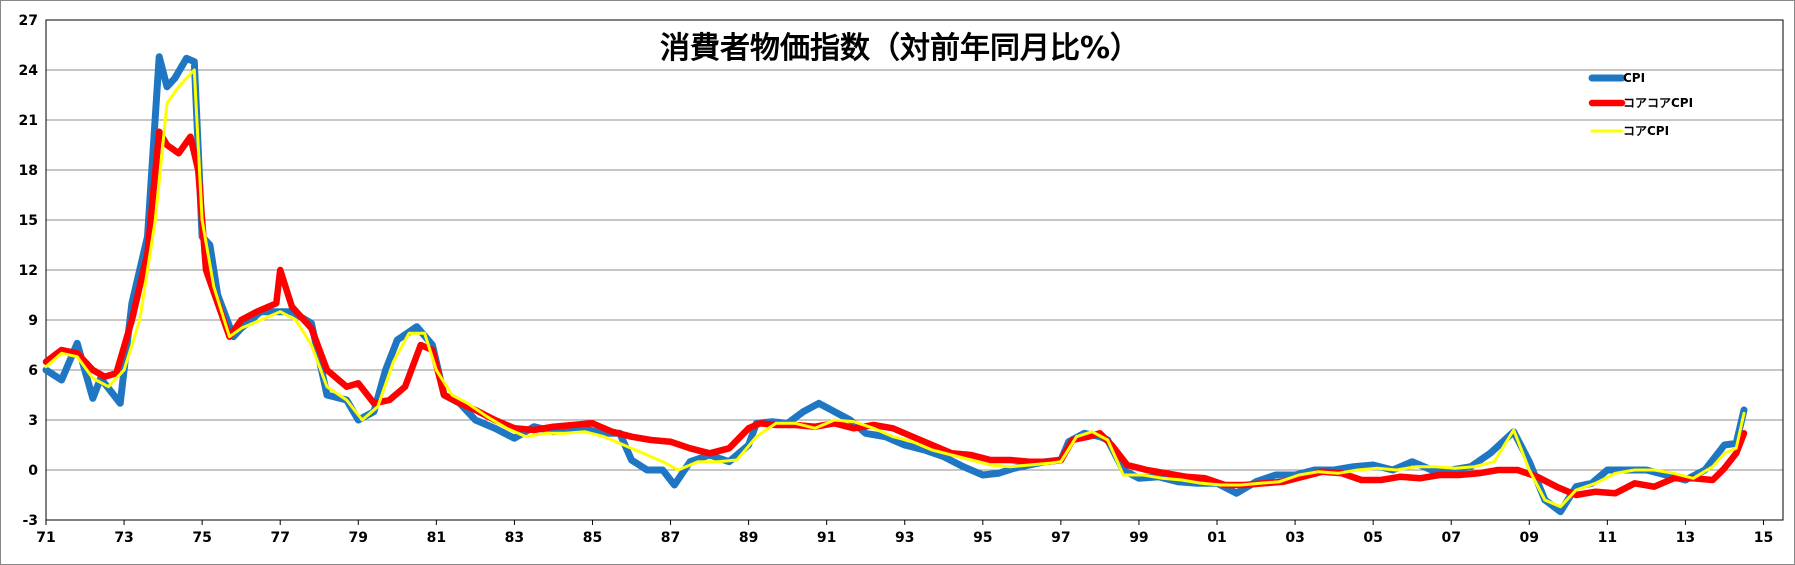  Describe the element at coordinates (592, 538) in the screenshot. I see `x-tick-label: 85` at that location.